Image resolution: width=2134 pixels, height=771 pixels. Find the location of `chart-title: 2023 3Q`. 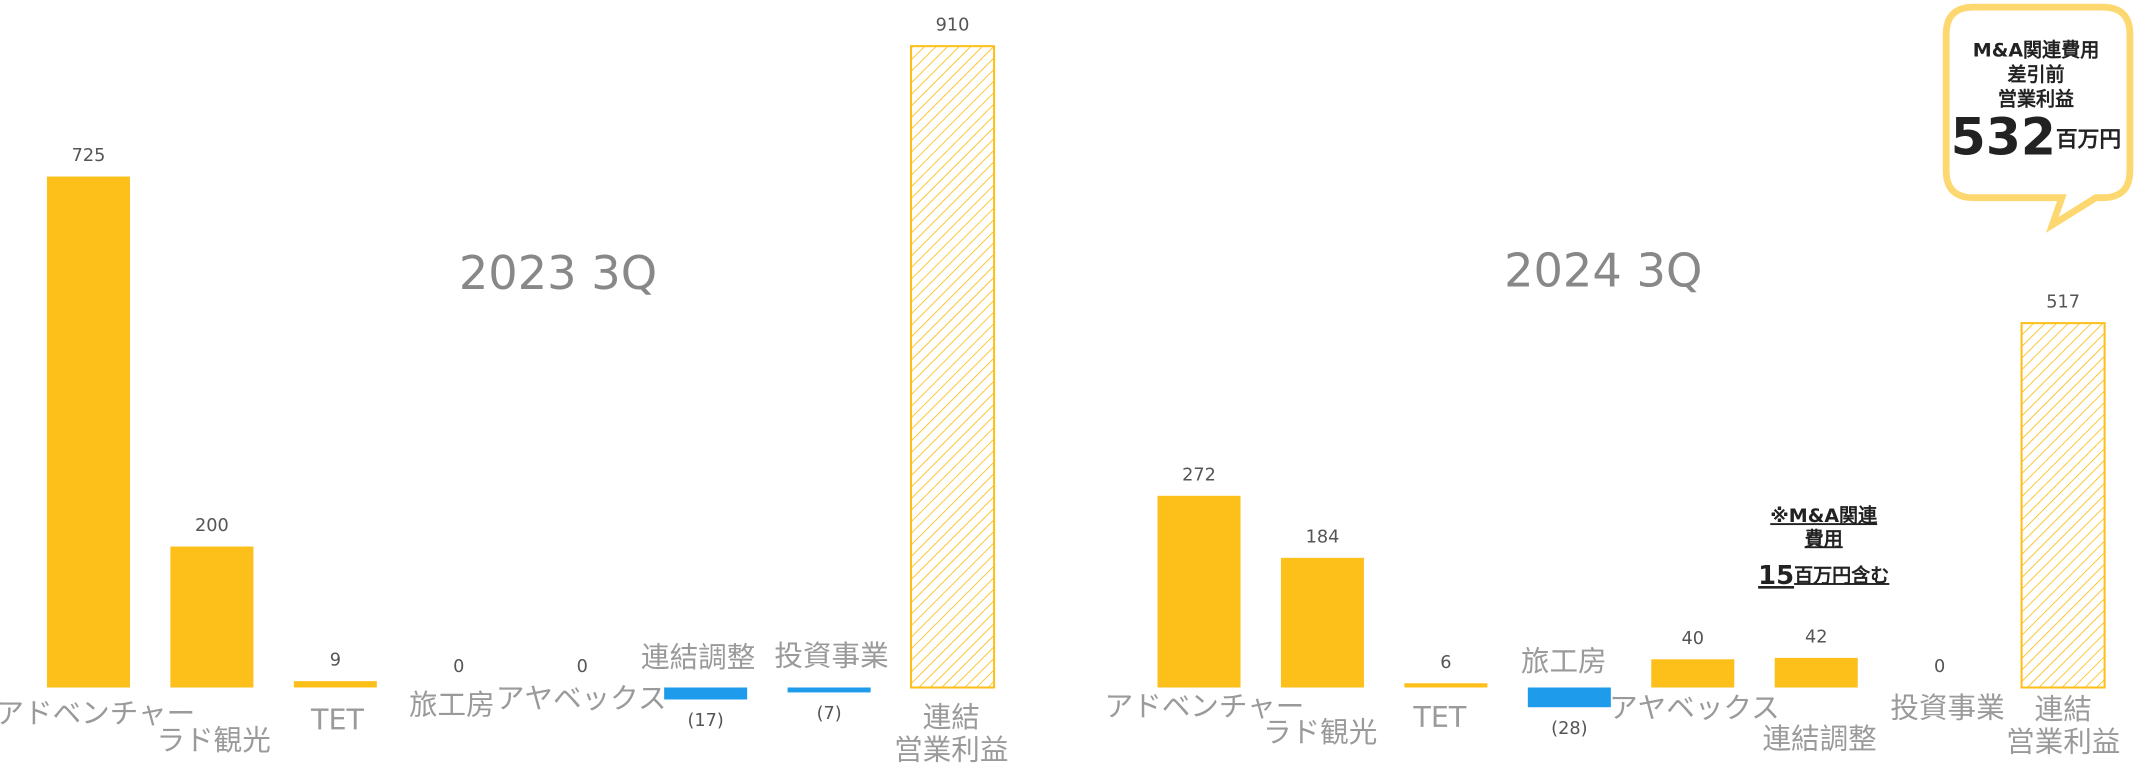

chart-title: 2023 3Q is located at coordinates (558, 273).